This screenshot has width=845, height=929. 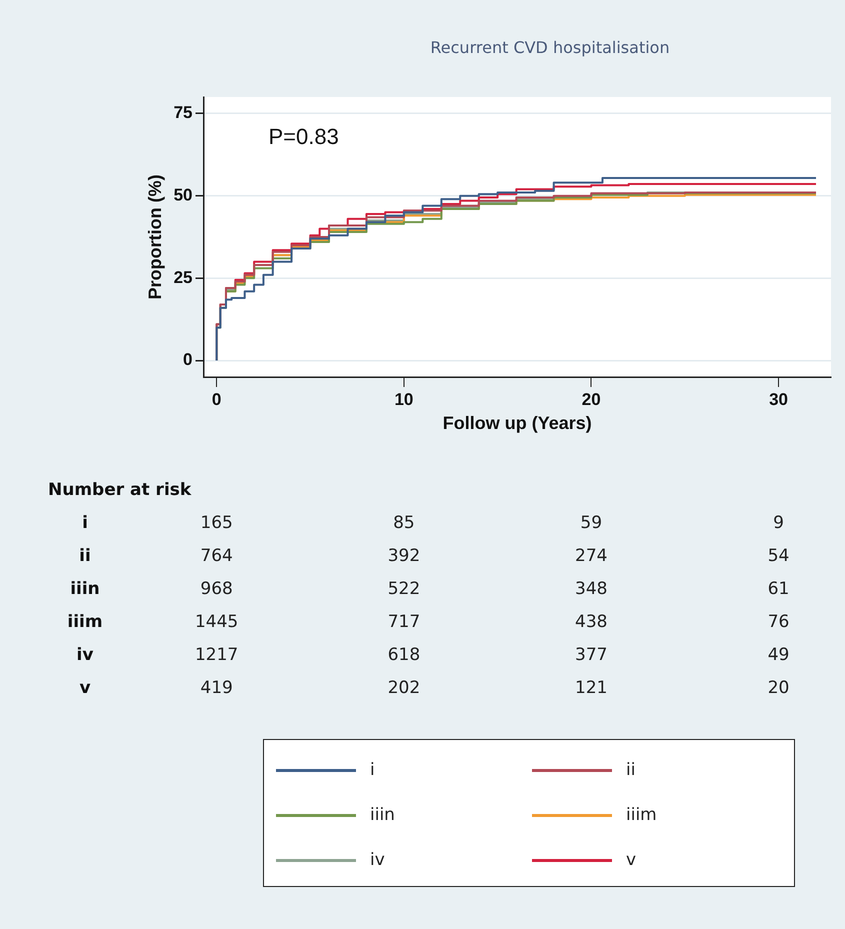 I want to click on x-tick-label: 30, so click(x=778, y=399).